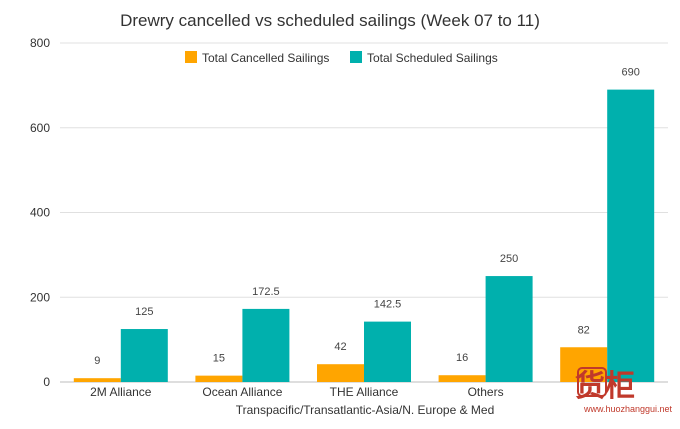 This screenshot has width=680, height=429. What do you see at coordinates (144, 312) in the screenshot?
I see `data-label: 125` at bounding box center [144, 312].